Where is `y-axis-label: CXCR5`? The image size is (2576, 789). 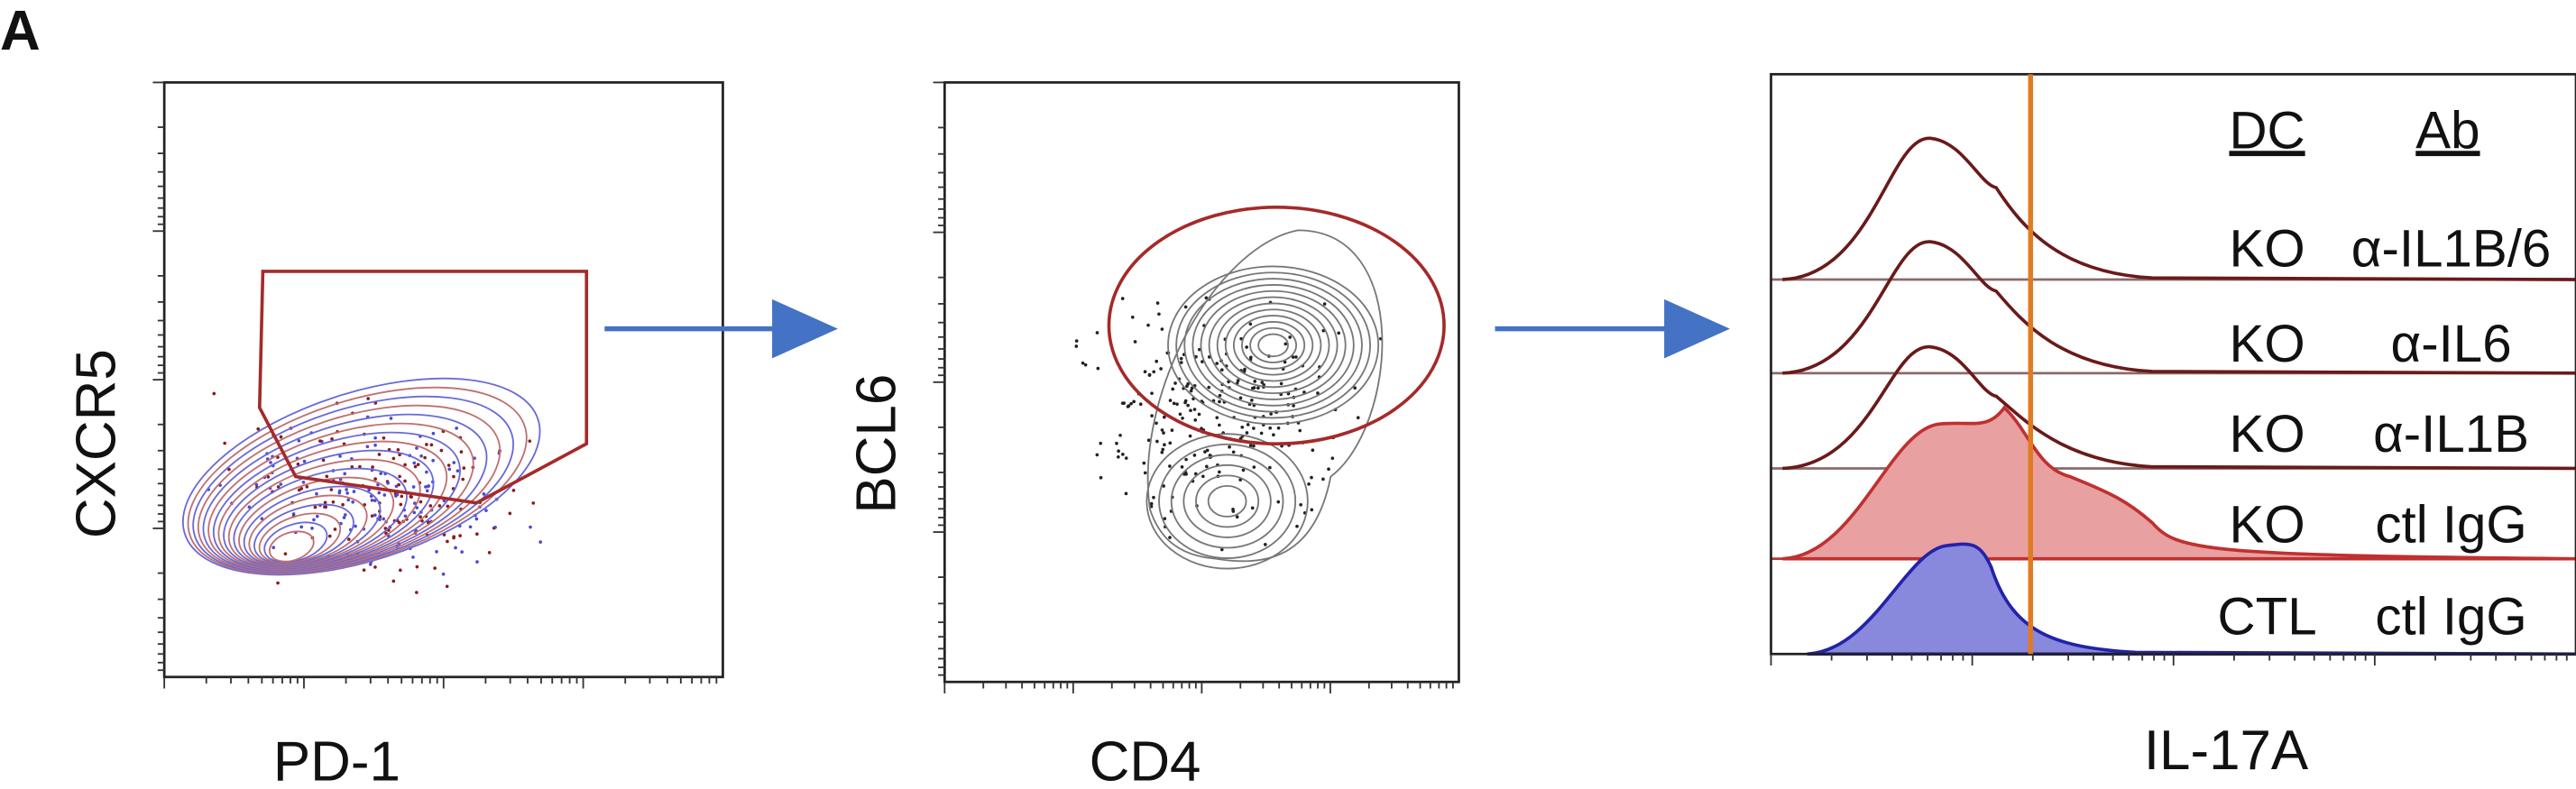 y-axis-label: CXCR5 is located at coordinates (97, 443).